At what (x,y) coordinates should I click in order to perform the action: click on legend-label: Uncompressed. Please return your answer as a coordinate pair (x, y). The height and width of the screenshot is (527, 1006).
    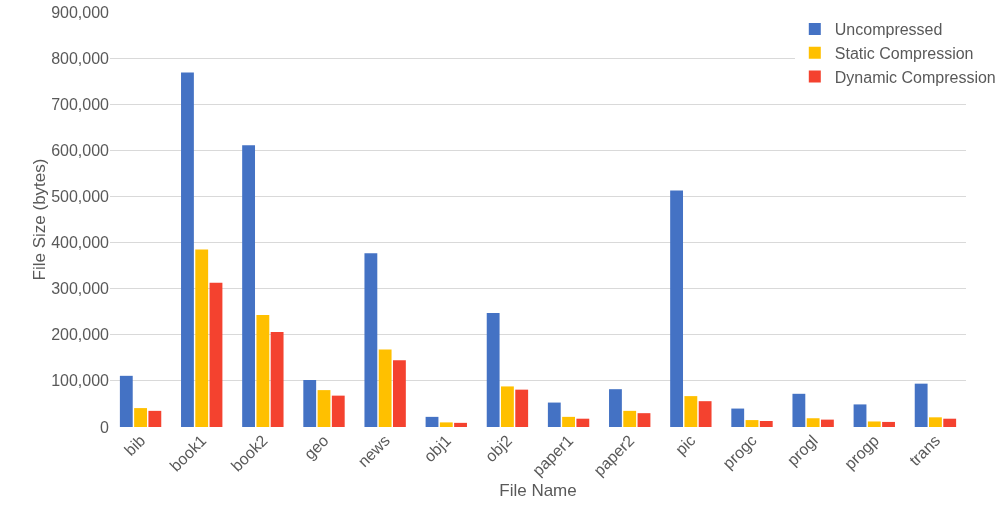
    Looking at the image, I should click on (888, 30).